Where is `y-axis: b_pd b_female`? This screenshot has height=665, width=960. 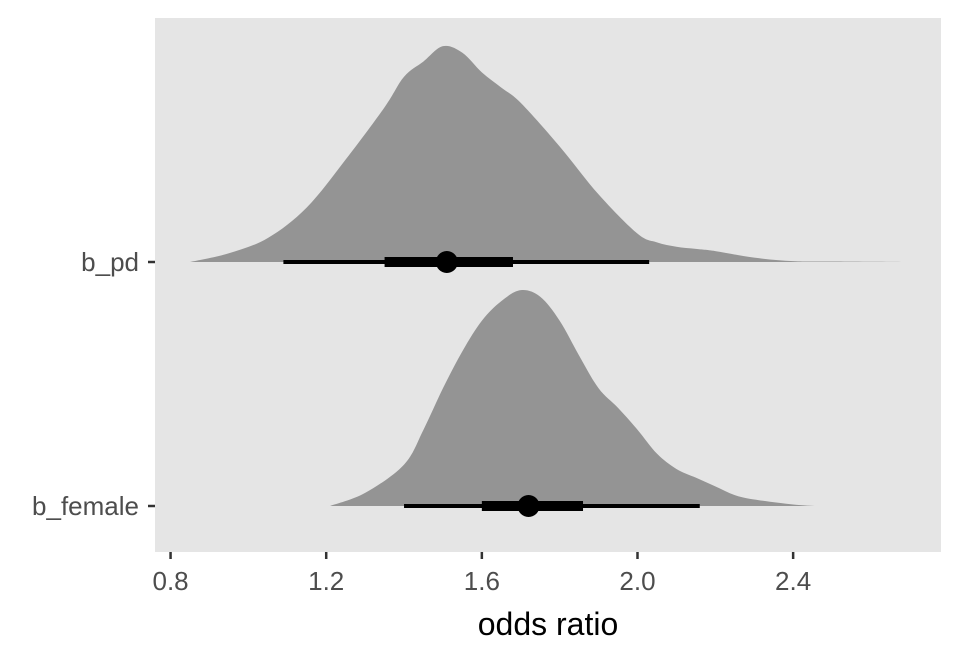 y-axis: b_pd b_female is located at coordinates (93, 384).